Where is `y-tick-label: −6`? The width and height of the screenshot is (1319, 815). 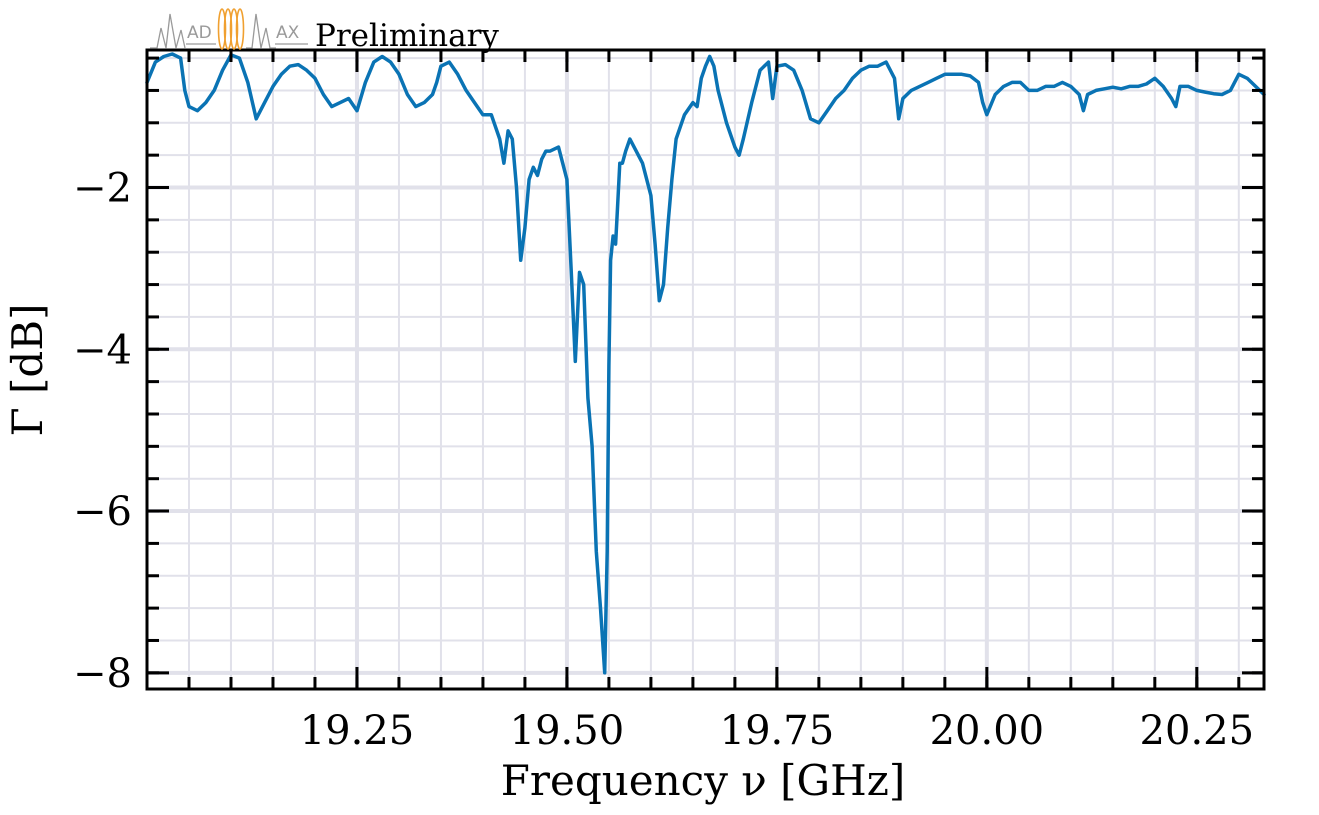
y-tick-label: −6 is located at coordinates (102, 512).